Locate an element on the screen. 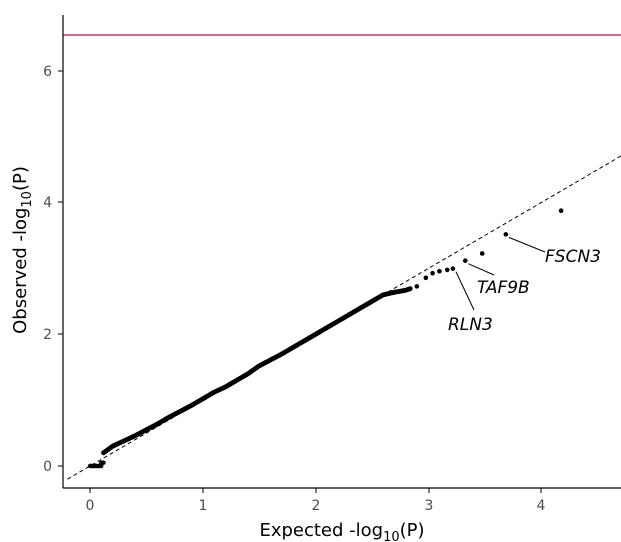 The image size is (621, 542). y-axis-title-suffix: (P) is located at coordinates (20, 178).